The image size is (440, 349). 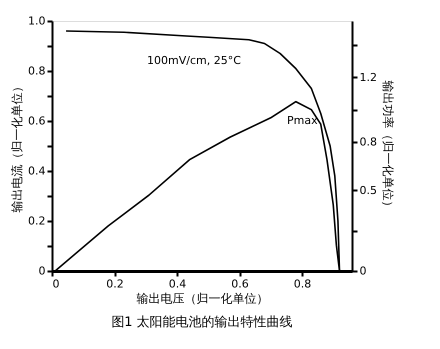 What do you see at coordinates (363, 271) in the screenshot?
I see `y2-tick-label: 0` at bounding box center [363, 271].